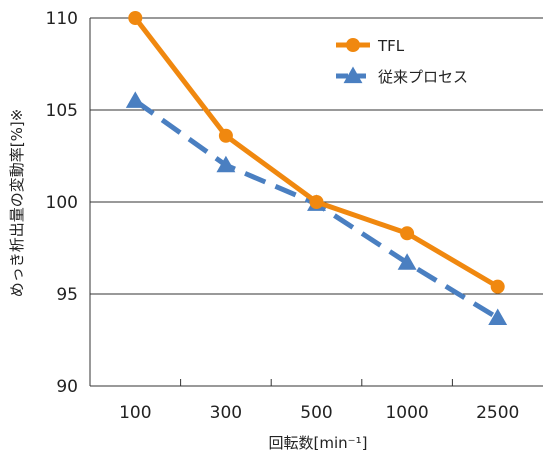 The height and width of the screenshot is (463, 557). What do you see at coordinates (67, 295) in the screenshot?
I see `y-tick-label: 95` at bounding box center [67, 295].